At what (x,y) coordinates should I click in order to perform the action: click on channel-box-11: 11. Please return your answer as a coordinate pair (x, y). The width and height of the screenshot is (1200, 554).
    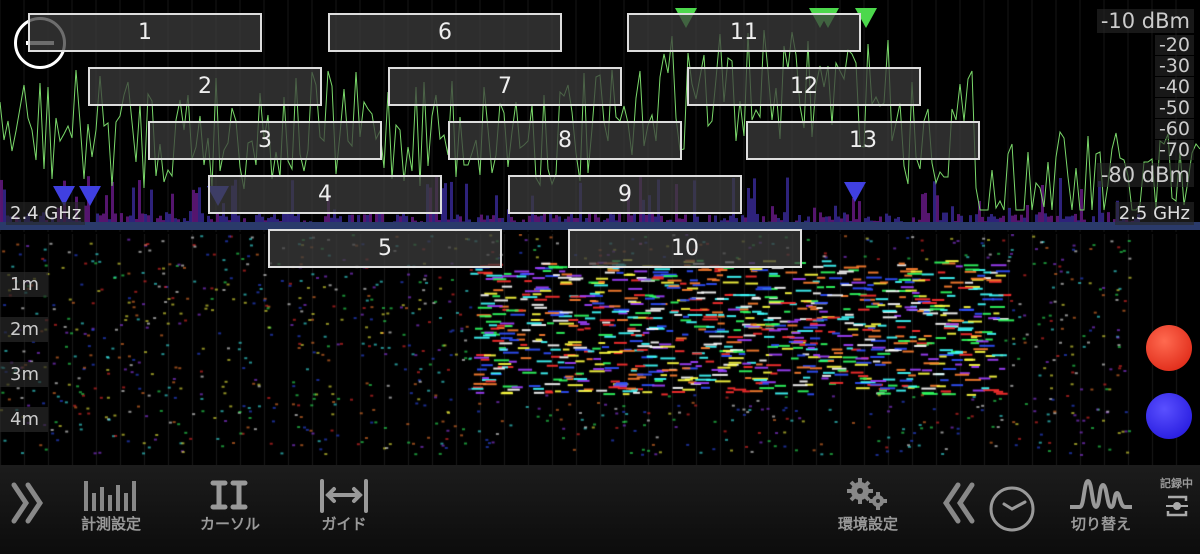
    Looking at the image, I should click on (744, 32).